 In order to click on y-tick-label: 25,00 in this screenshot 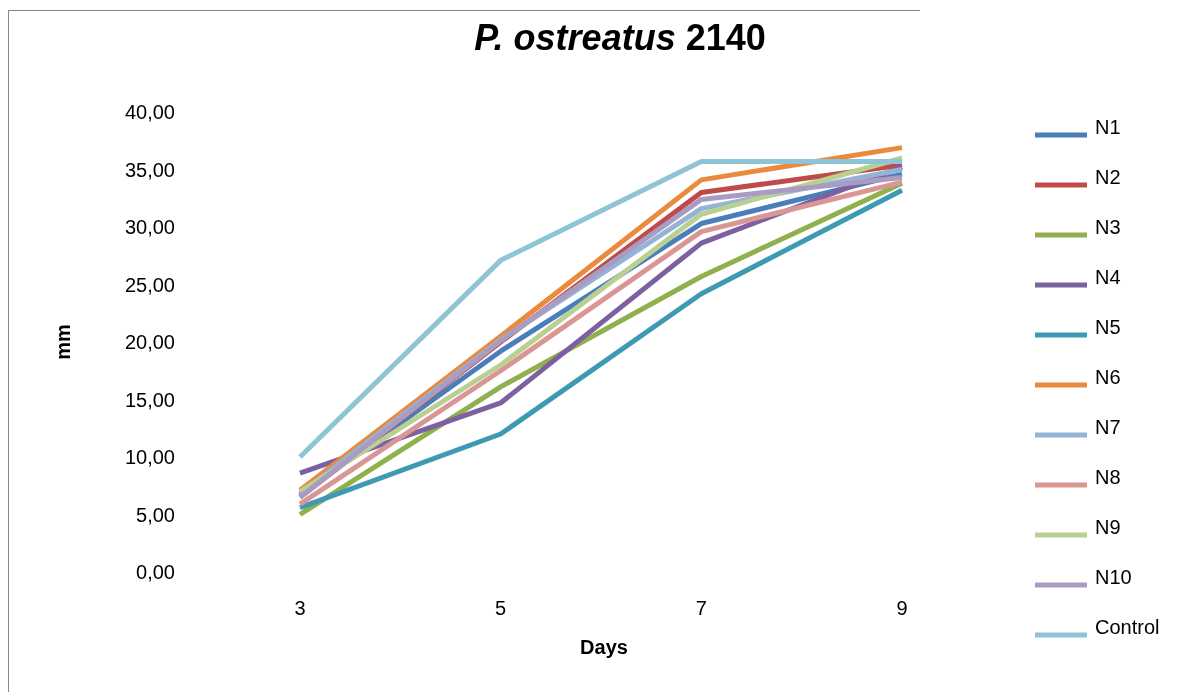, I will do `click(149, 284)`.